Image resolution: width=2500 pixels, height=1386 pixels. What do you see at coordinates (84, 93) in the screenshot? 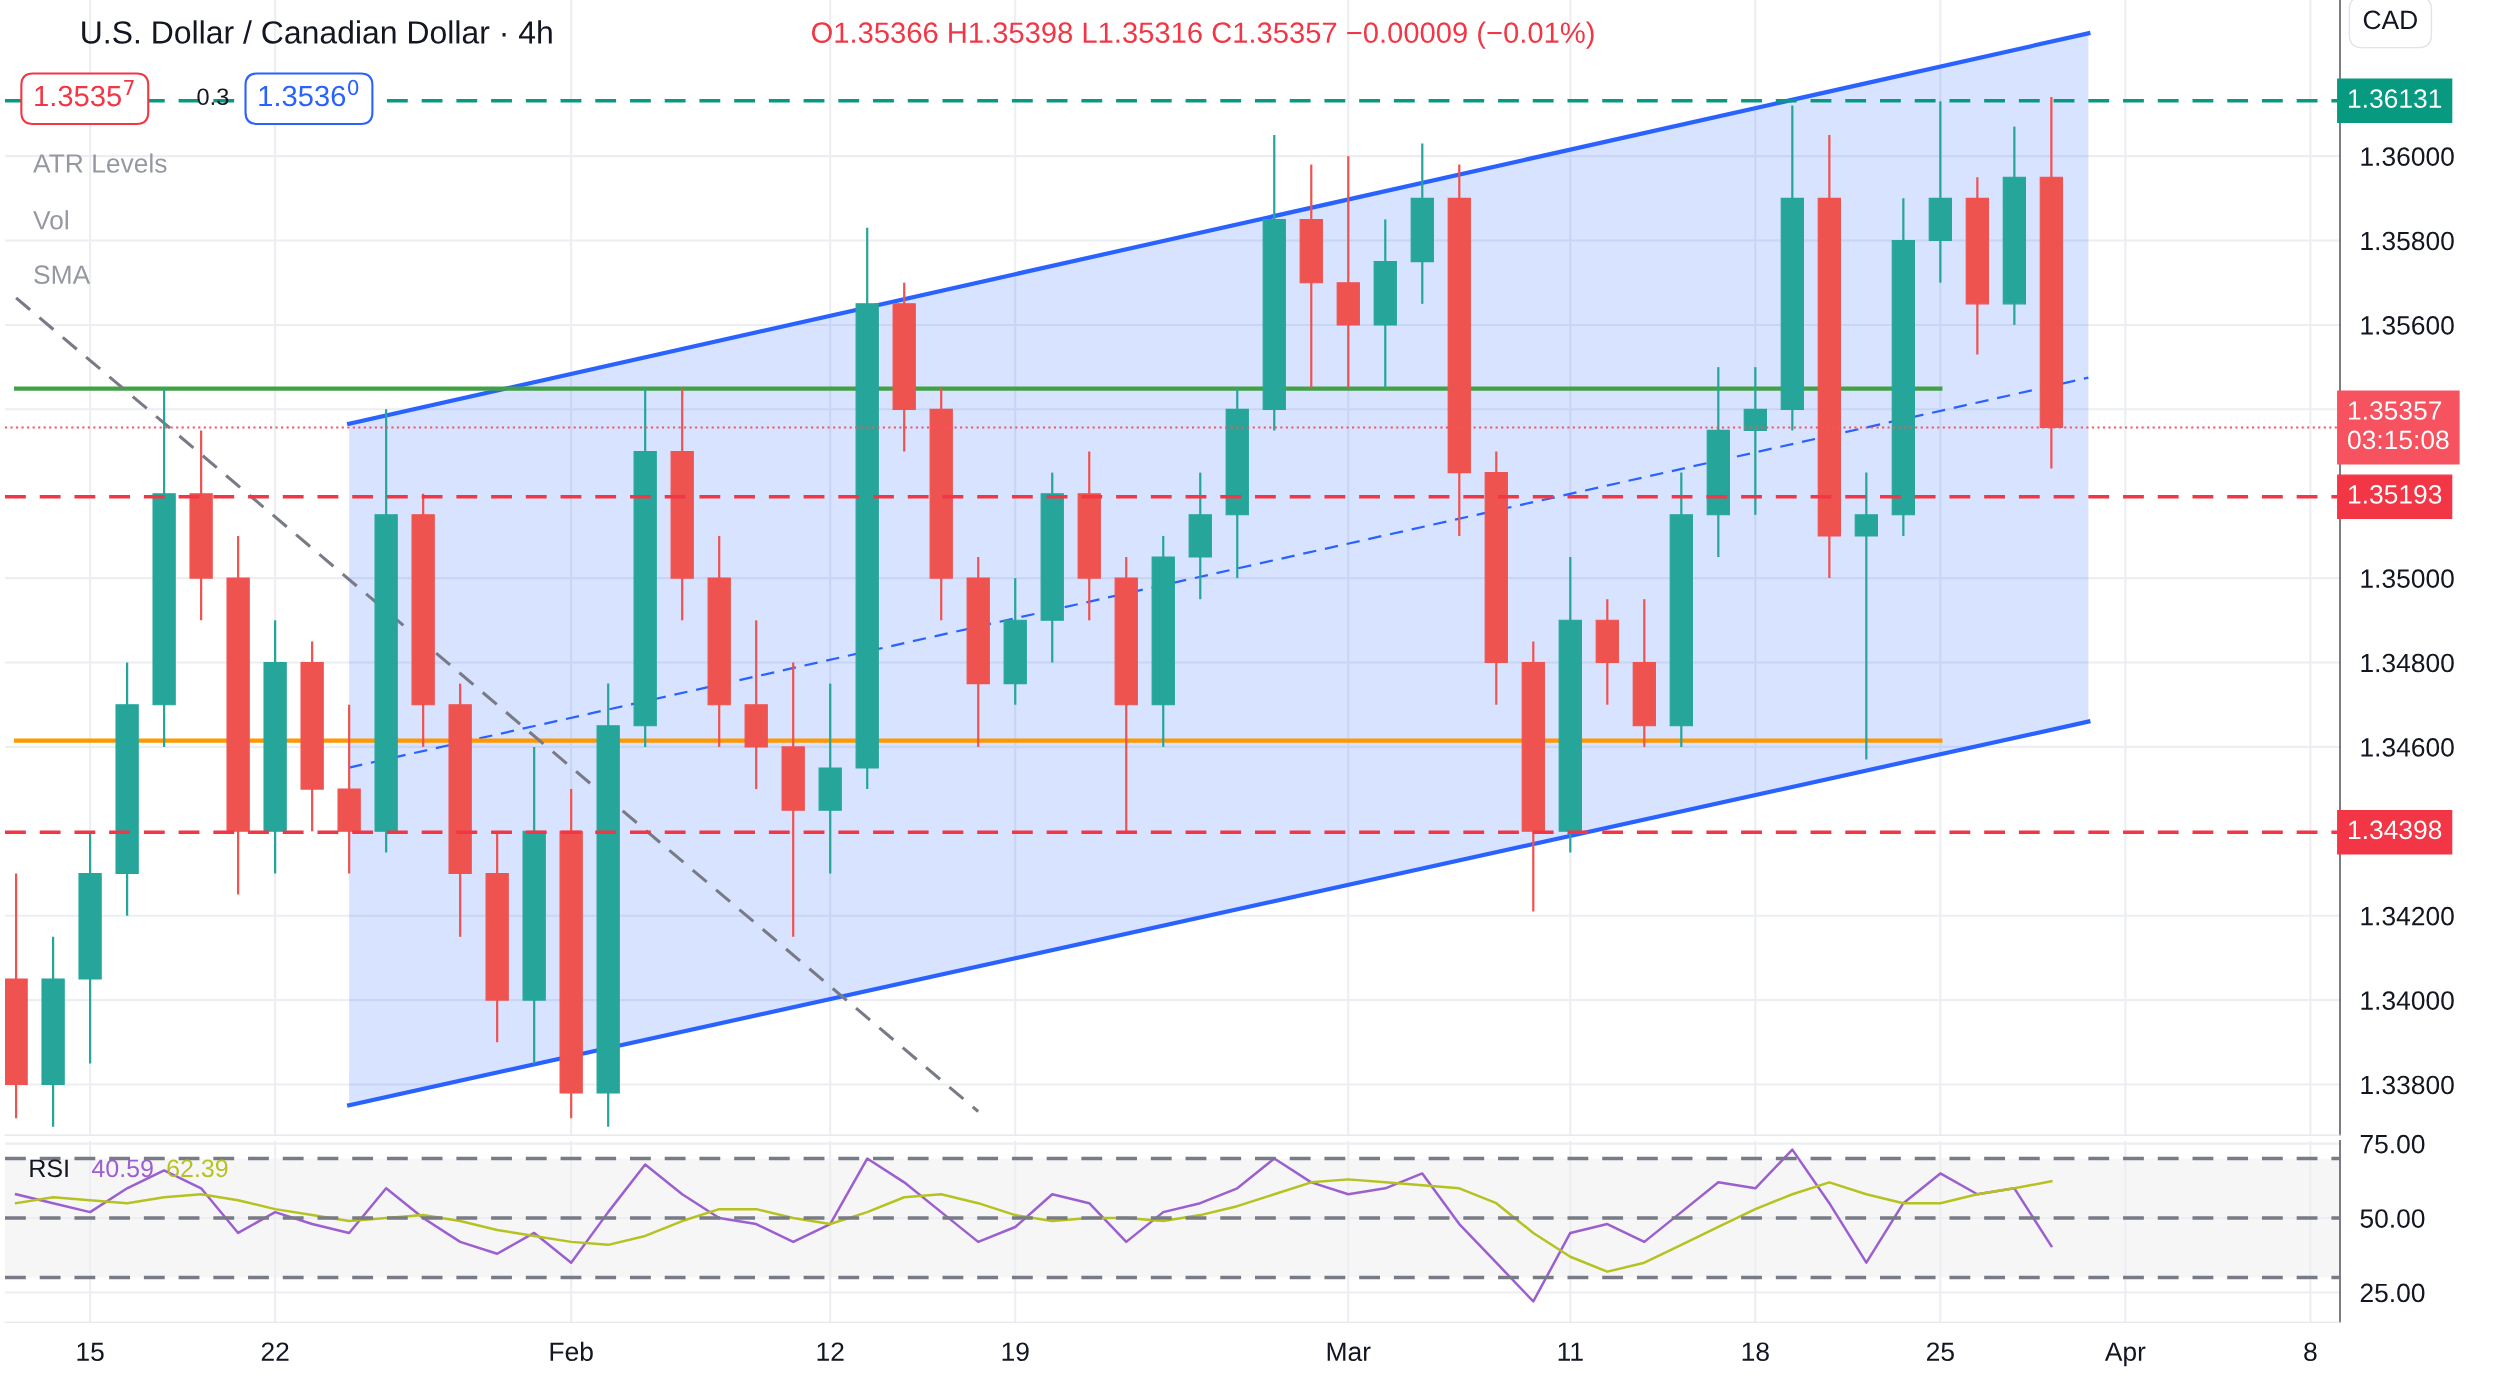
I see `annotation: 1.3535$^{7}$` at bounding box center [84, 93].